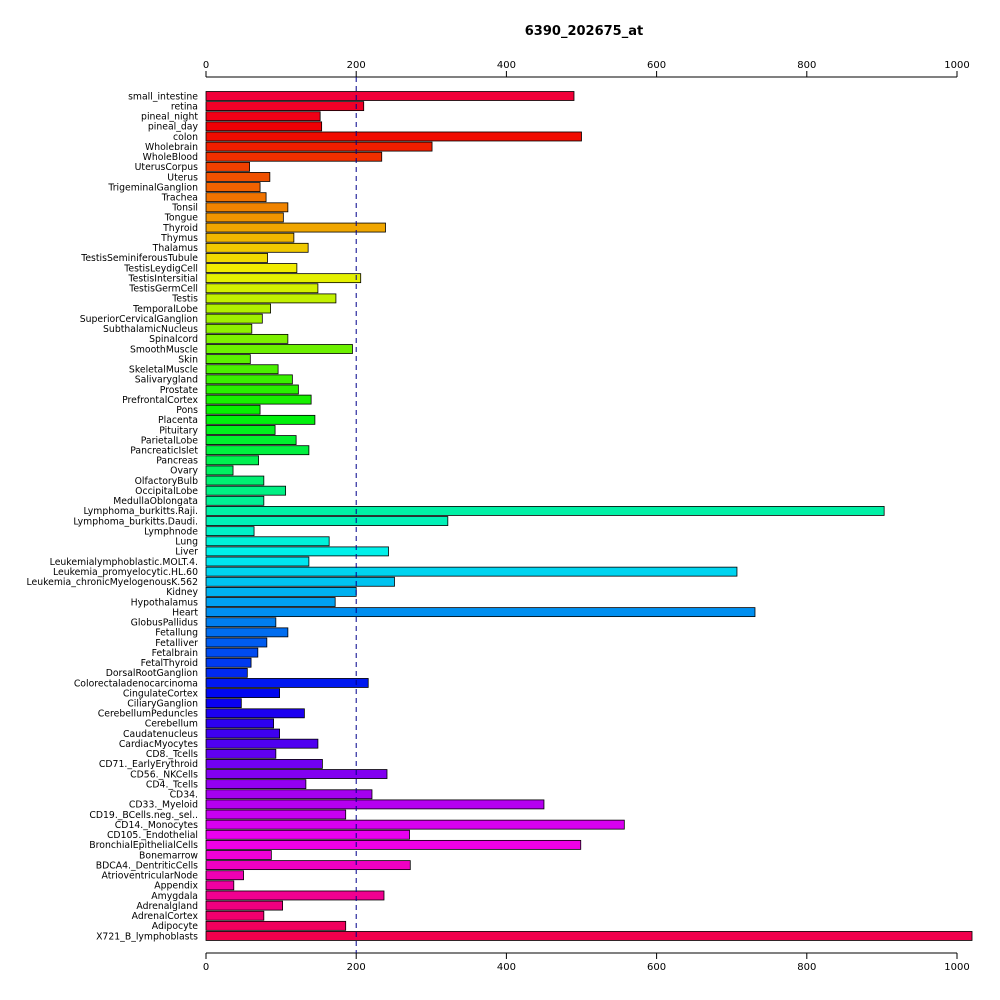 Image resolution: width=1000 pixels, height=1000 pixels. Describe the element at coordinates (656, 65) in the screenshot. I see `tick-label: 600` at that location.